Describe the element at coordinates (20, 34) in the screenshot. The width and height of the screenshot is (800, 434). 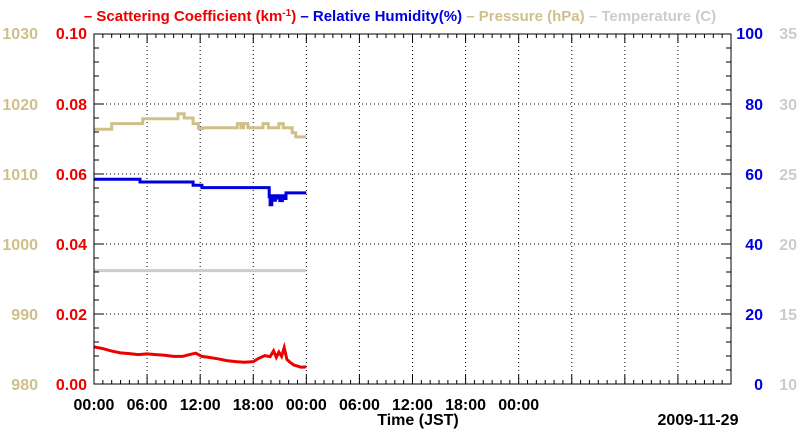
I see `y-tick-label-pressure: 1030` at that location.